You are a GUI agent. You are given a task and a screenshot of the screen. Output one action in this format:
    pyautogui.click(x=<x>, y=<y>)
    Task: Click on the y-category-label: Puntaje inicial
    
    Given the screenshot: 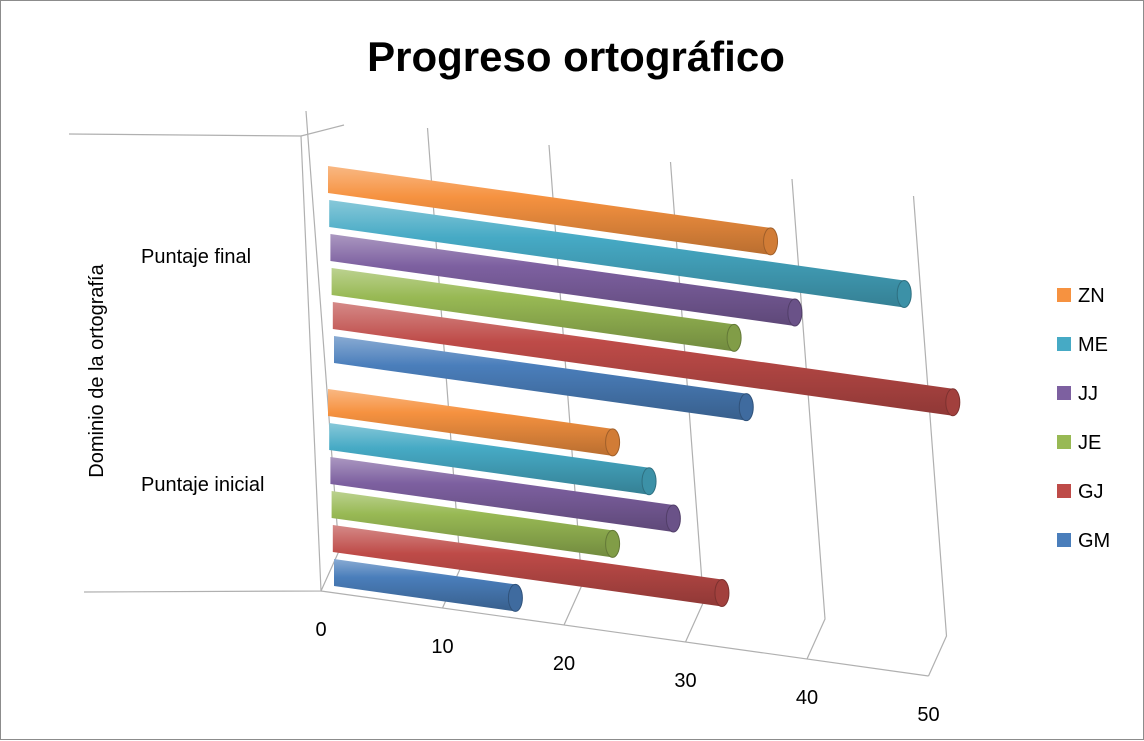 What is the action you would take?
    pyautogui.click(x=202, y=485)
    